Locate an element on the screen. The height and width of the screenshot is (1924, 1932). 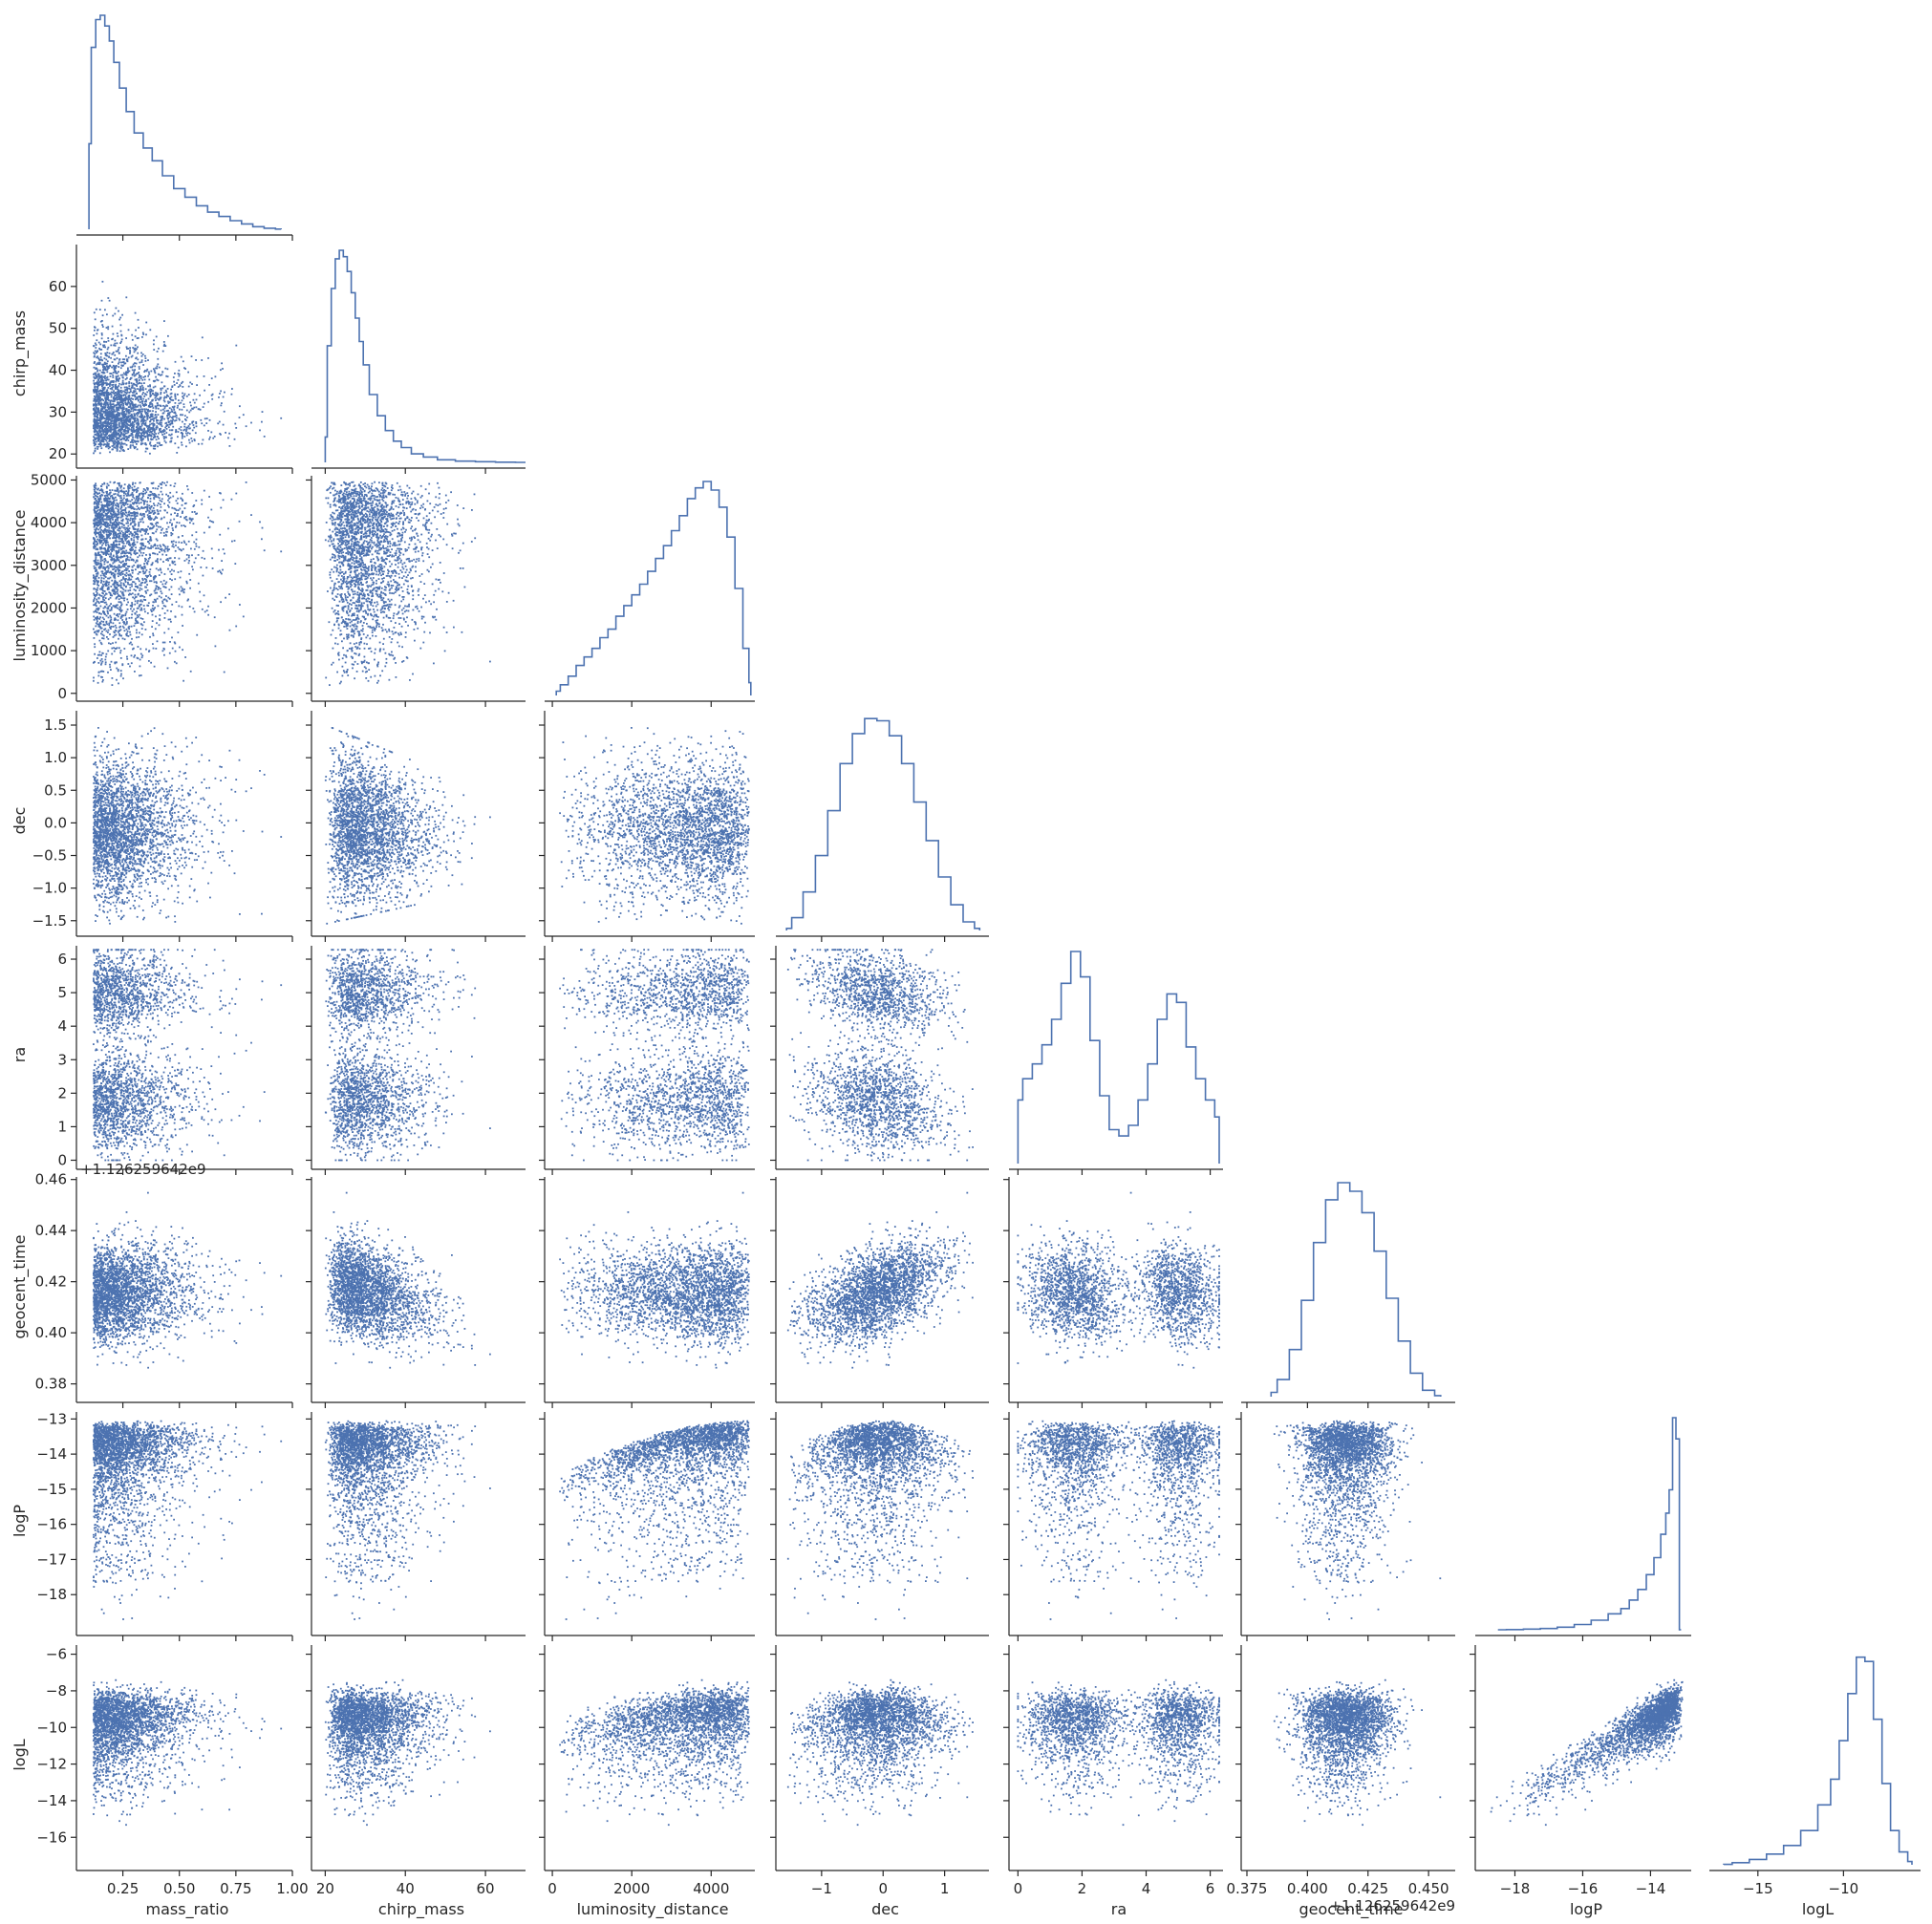
histogram-mass_ratio is located at coordinates (185, 122).